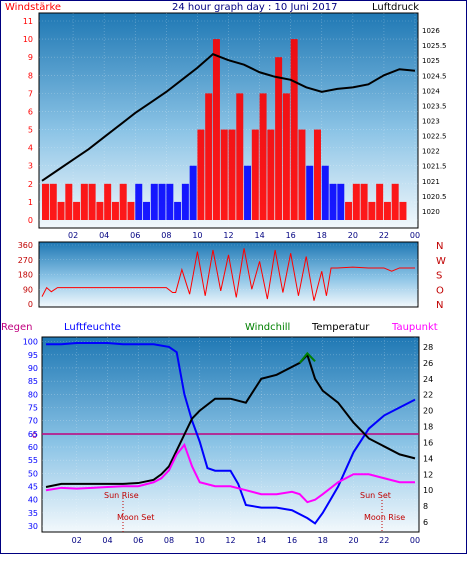 The width and height of the screenshot is (470, 562). What do you see at coordinates (434, 167) in the screenshot?
I see `pressure-tick-label: 1021.5` at bounding box center [434, 167].